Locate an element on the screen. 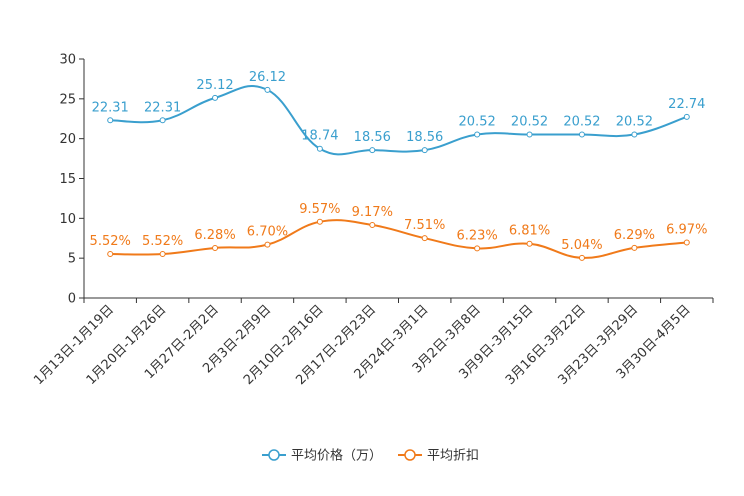 This screenshot has height=496, width=744. data-label: 26.12 is located at coordinates (267, 77).